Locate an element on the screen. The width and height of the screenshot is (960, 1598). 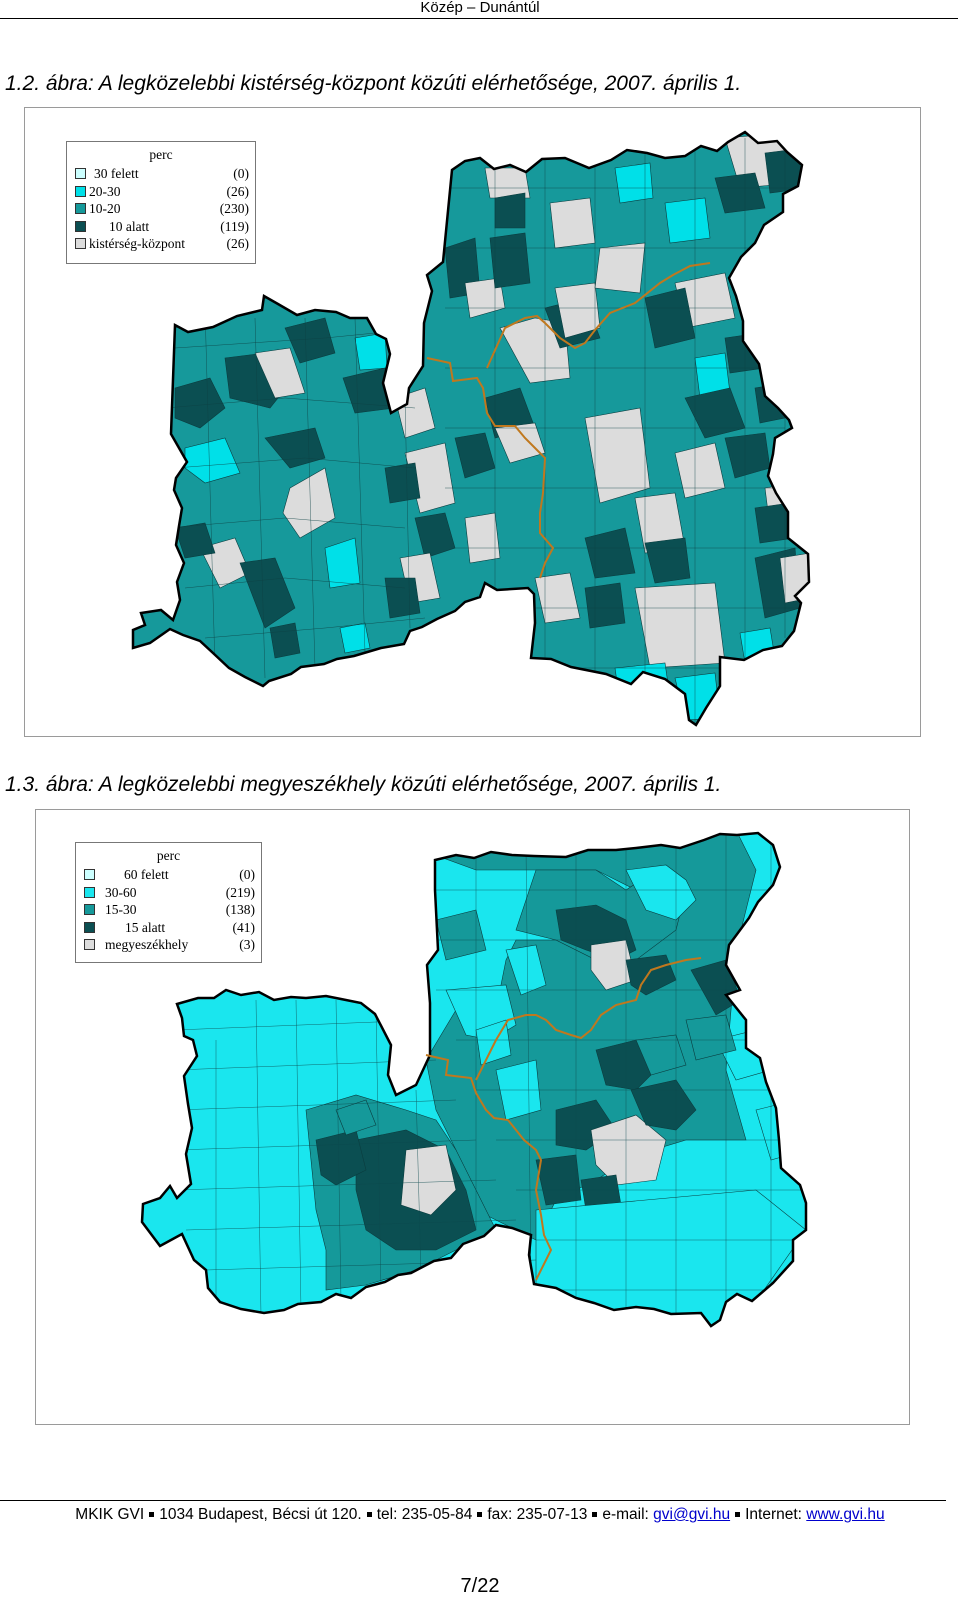
footer-address: 1034 Budapest, Bécsi út 120. is located at coordinates (260, 1514).